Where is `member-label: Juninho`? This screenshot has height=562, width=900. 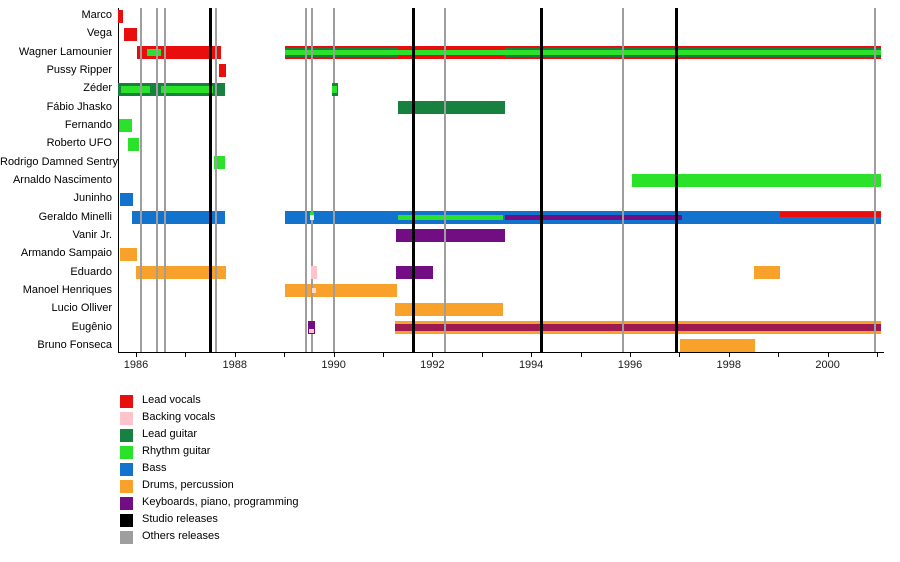 member-label: Juninho is located at coordinates (92, 198).